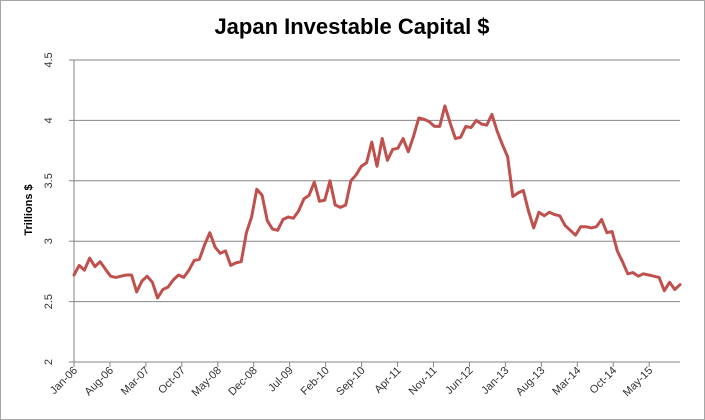 This screenshot has width=705, height=420. Describe the element at coordinates (49, 241) in the screenshot. I see `y-tick-label: 3` at that location.